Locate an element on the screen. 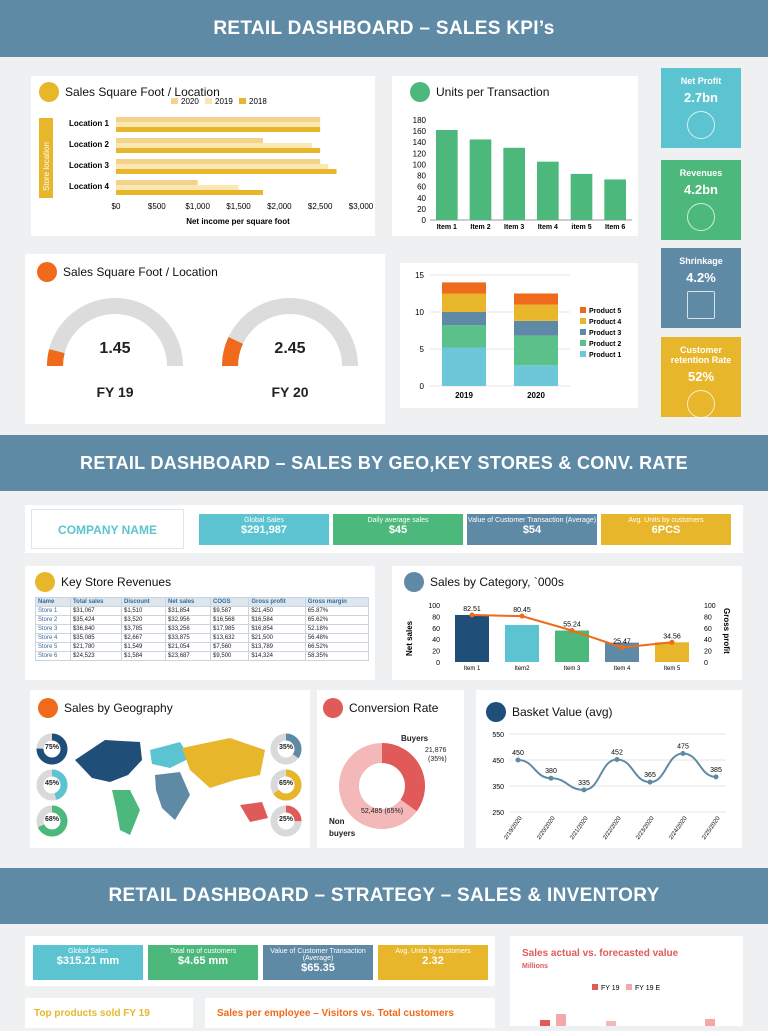 This screenshot has width=768, height=1031. category-label: Location 1 is located at coordinates (89, 123).